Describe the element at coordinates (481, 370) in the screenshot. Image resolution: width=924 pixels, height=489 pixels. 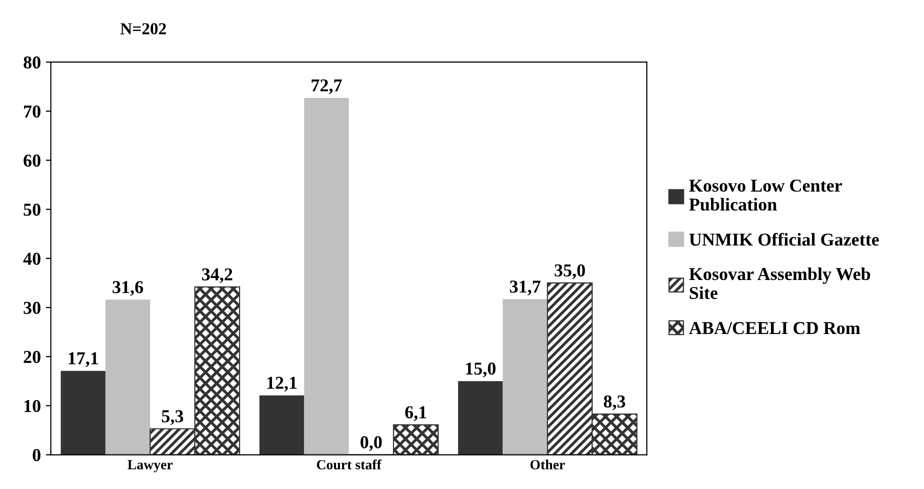
I see `data-label: 15,0` at that location.